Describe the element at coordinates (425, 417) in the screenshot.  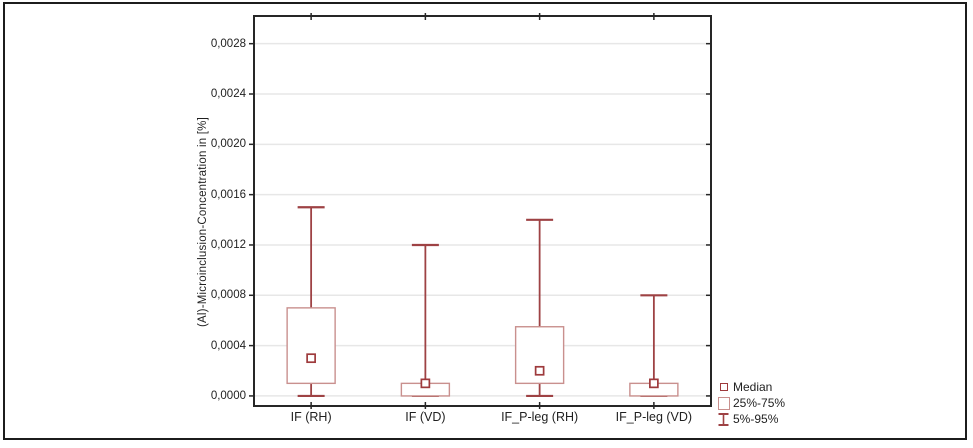
I see `x-category-label: IF (VD)` at that location.